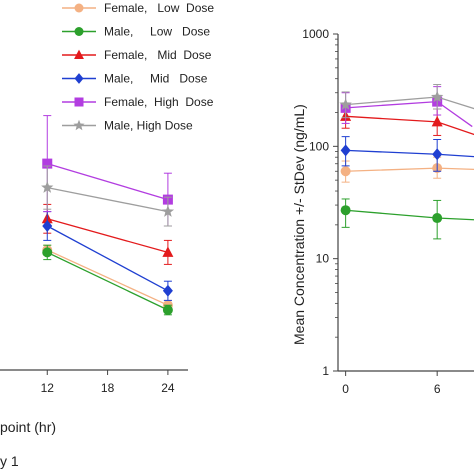  What do you see at coordinates (325, 371) in the screenshot?
I see `right-y-tick-label: 1` at bounding box center [325, 371].